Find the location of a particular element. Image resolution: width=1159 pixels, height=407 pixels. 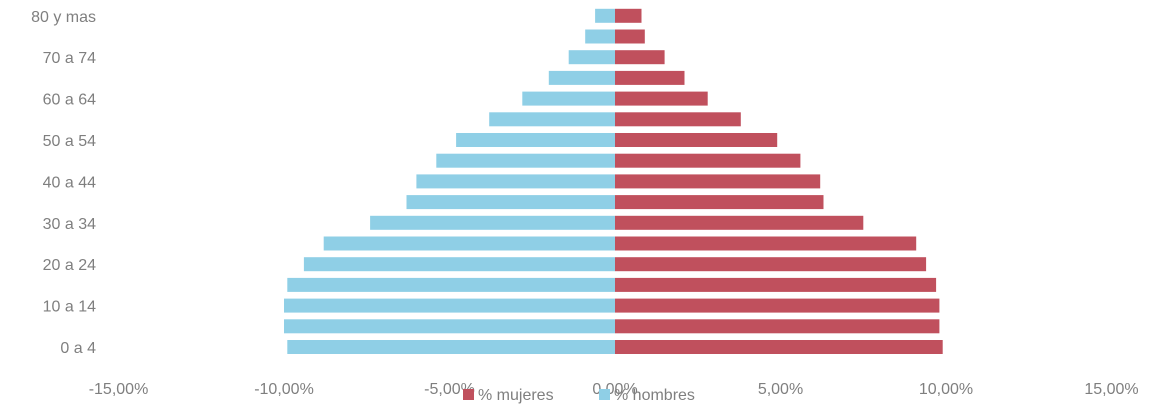

bar-mujeres-80-y-mas is located at coordinates (628, 15).